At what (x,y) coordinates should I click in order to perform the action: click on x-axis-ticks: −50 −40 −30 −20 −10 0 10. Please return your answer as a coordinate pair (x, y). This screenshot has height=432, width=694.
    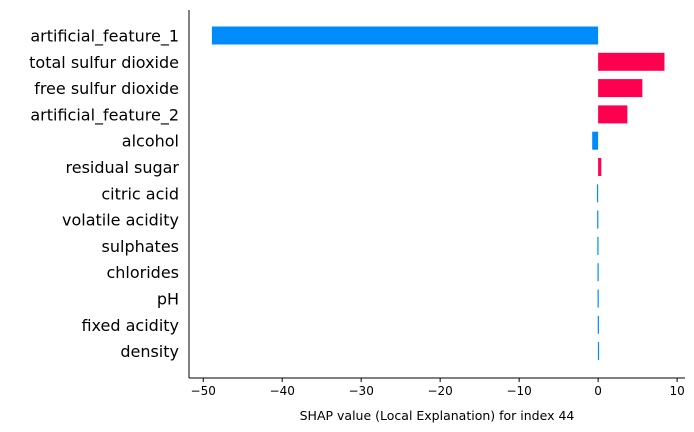
    Looking at the image, I should click on (438, 388).